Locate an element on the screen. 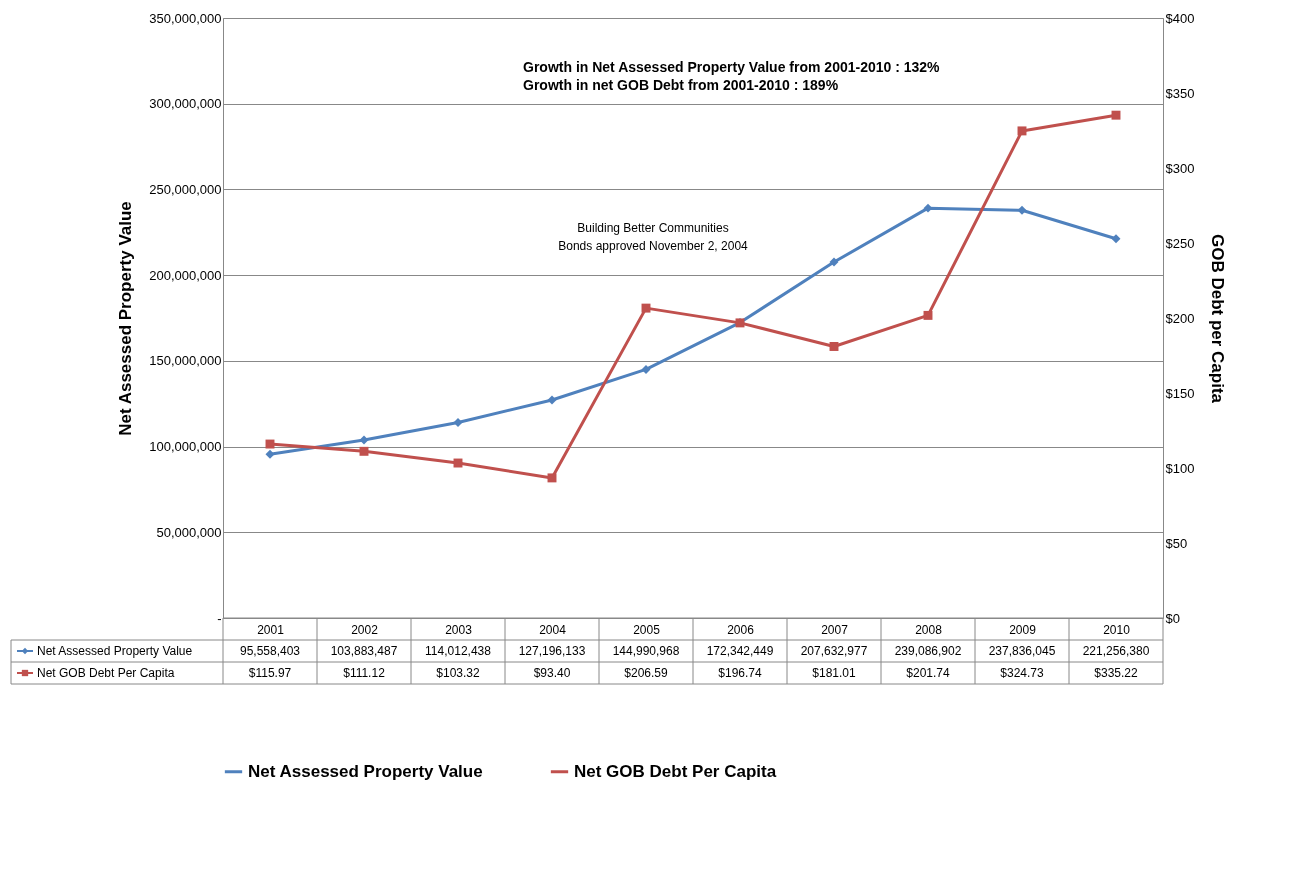  annotation: Growth in Net Assessed Property Value from 2001-2010 : 132% is located at coordinates (732, 67).